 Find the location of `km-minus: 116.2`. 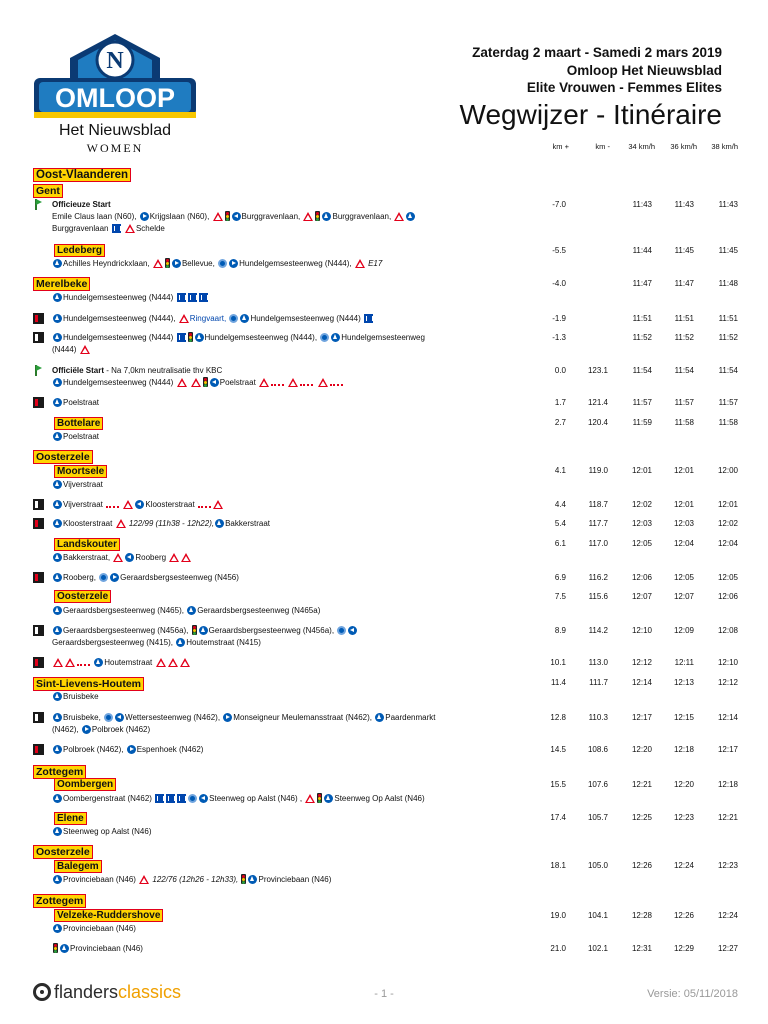

km-minus: 116.2 is located at coordinates (598, 577).